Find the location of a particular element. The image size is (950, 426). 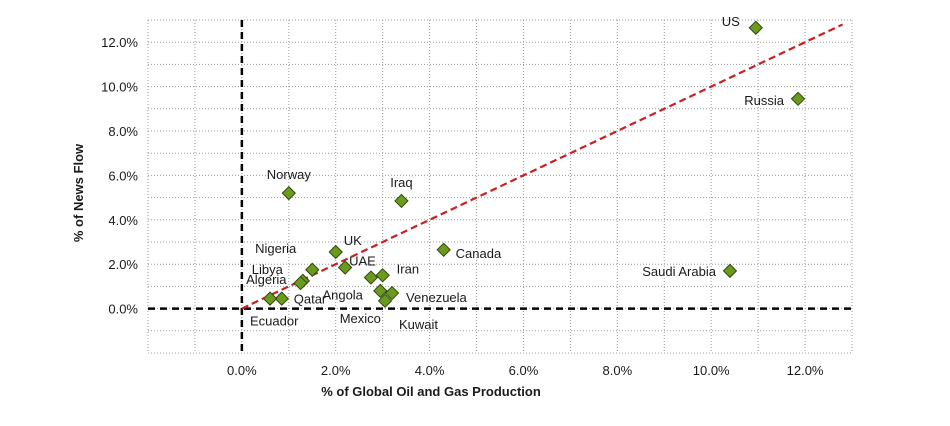

x-tick-label: 2.0% is located at coordinates (336, 370).